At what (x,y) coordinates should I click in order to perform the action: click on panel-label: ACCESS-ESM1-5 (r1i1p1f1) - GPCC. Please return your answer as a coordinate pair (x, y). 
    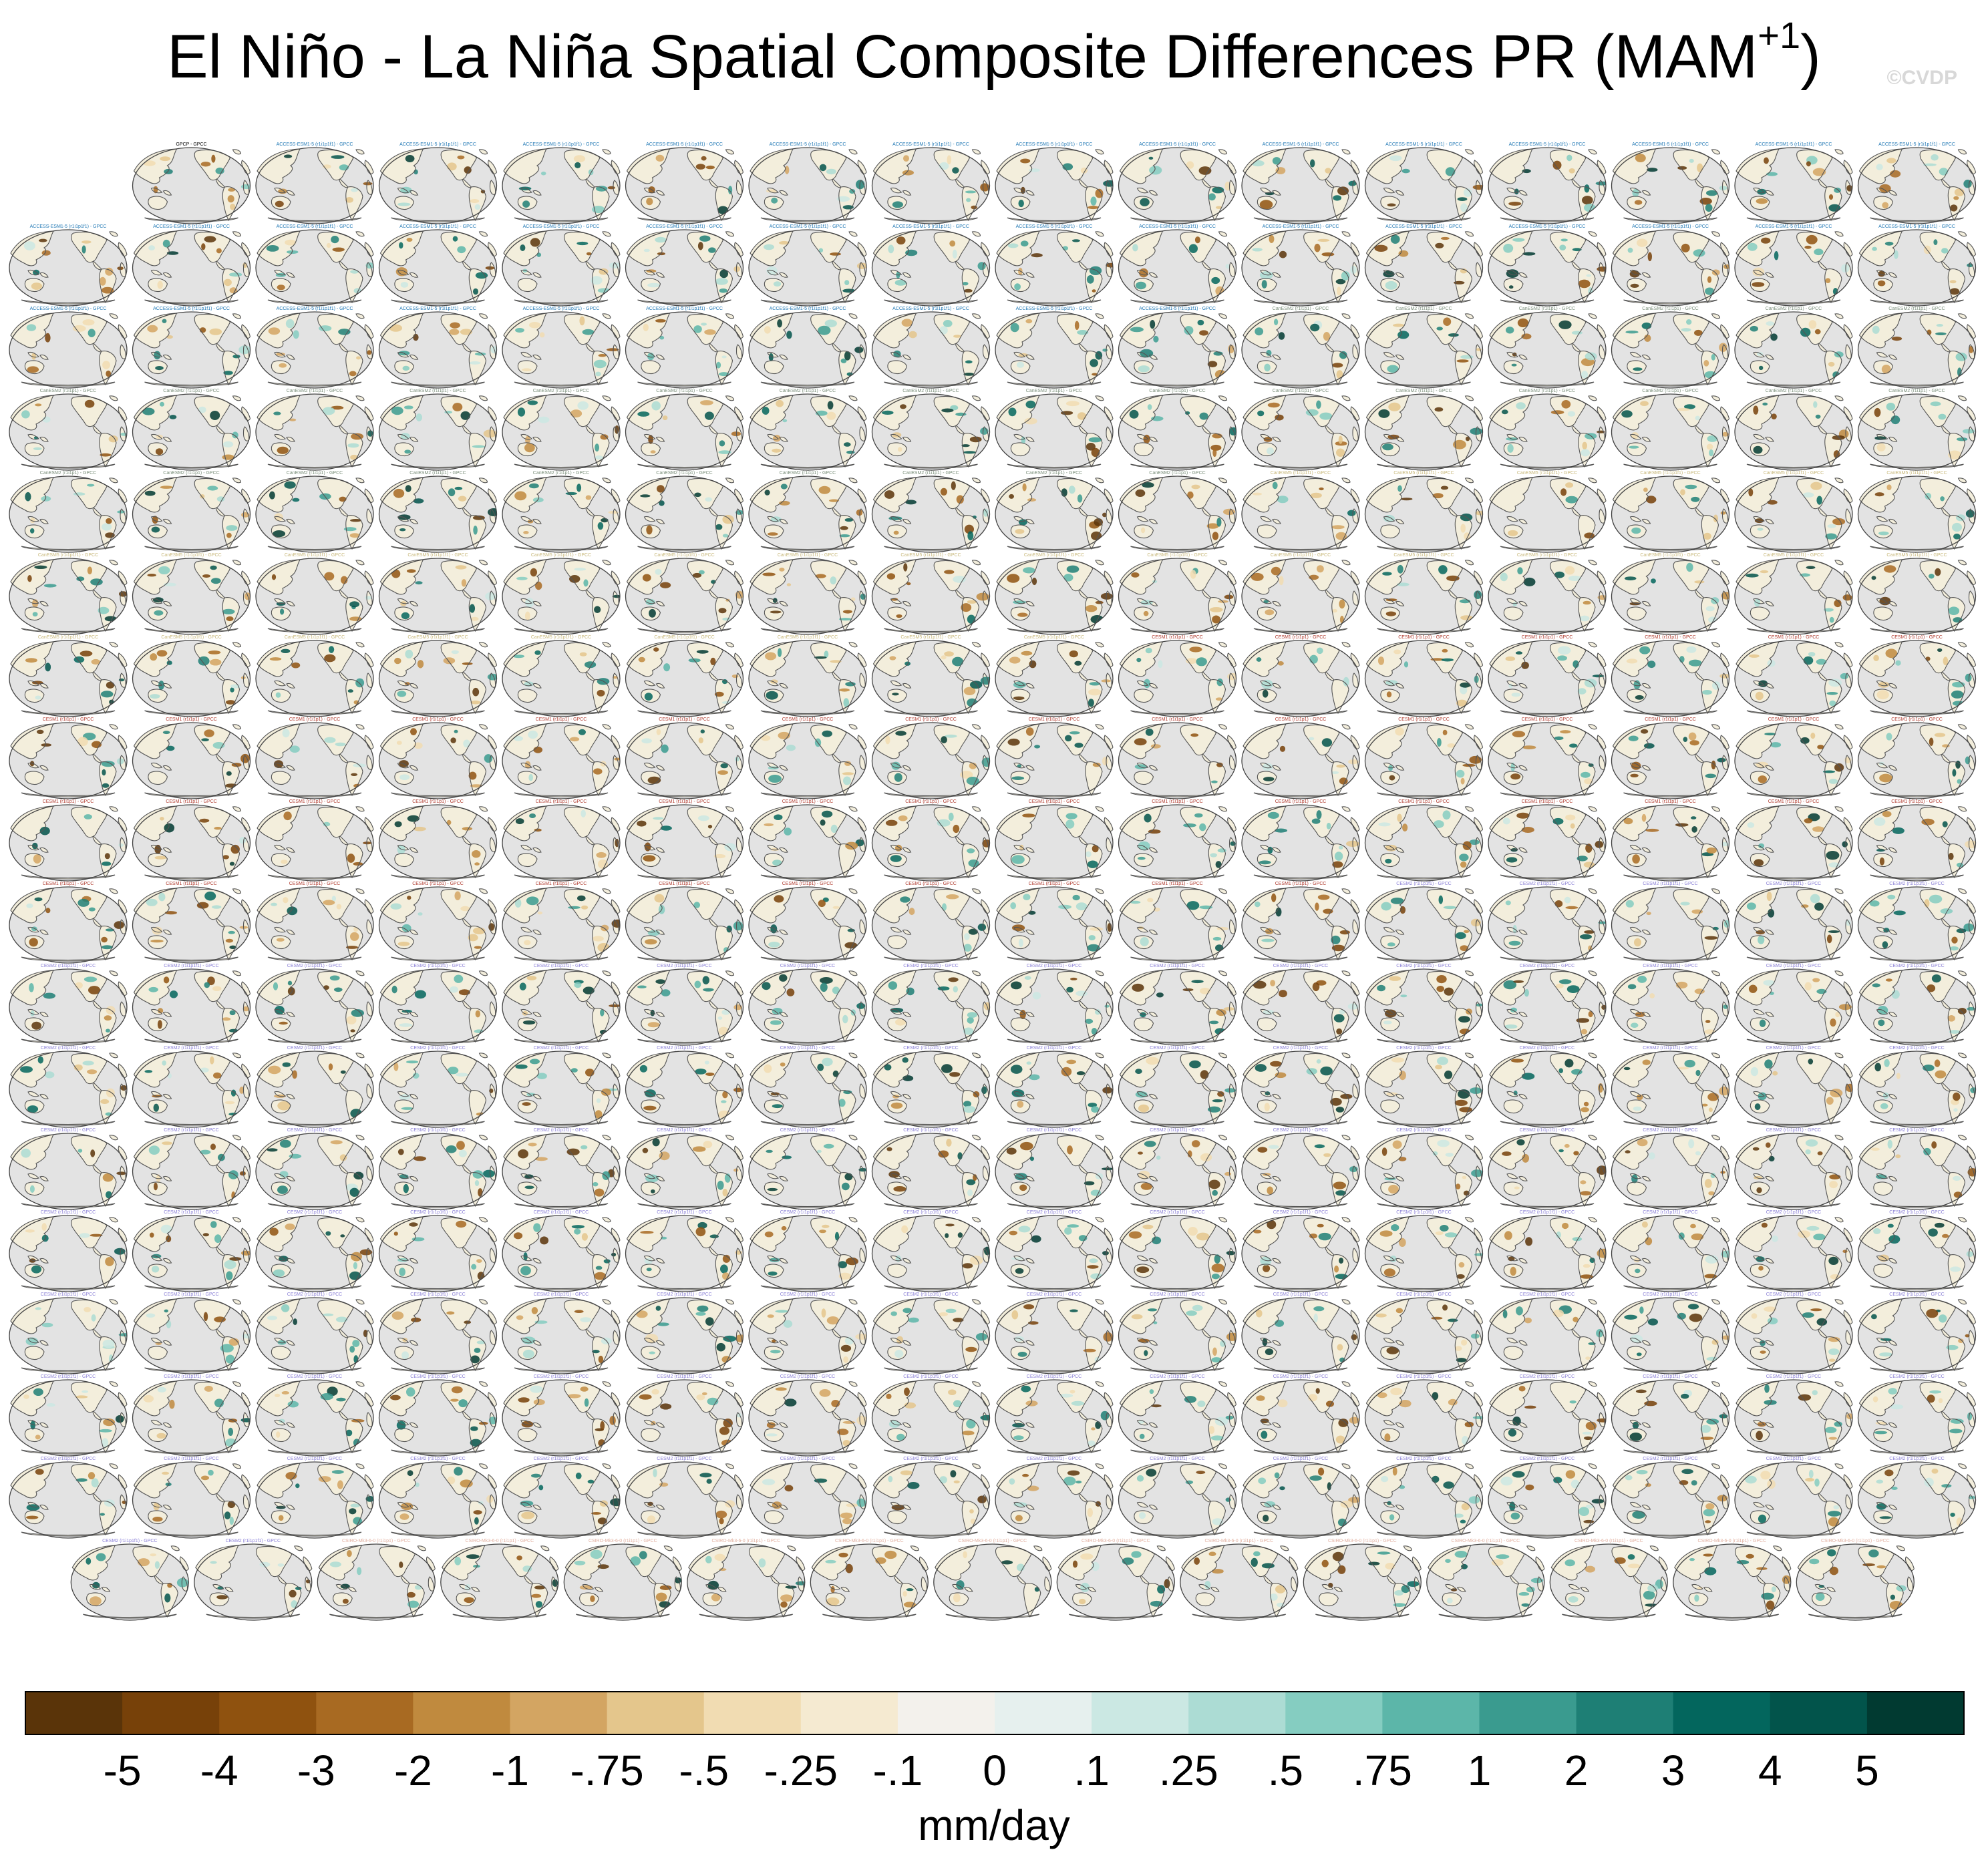
    Looking at the image, I should click on (561, 226).